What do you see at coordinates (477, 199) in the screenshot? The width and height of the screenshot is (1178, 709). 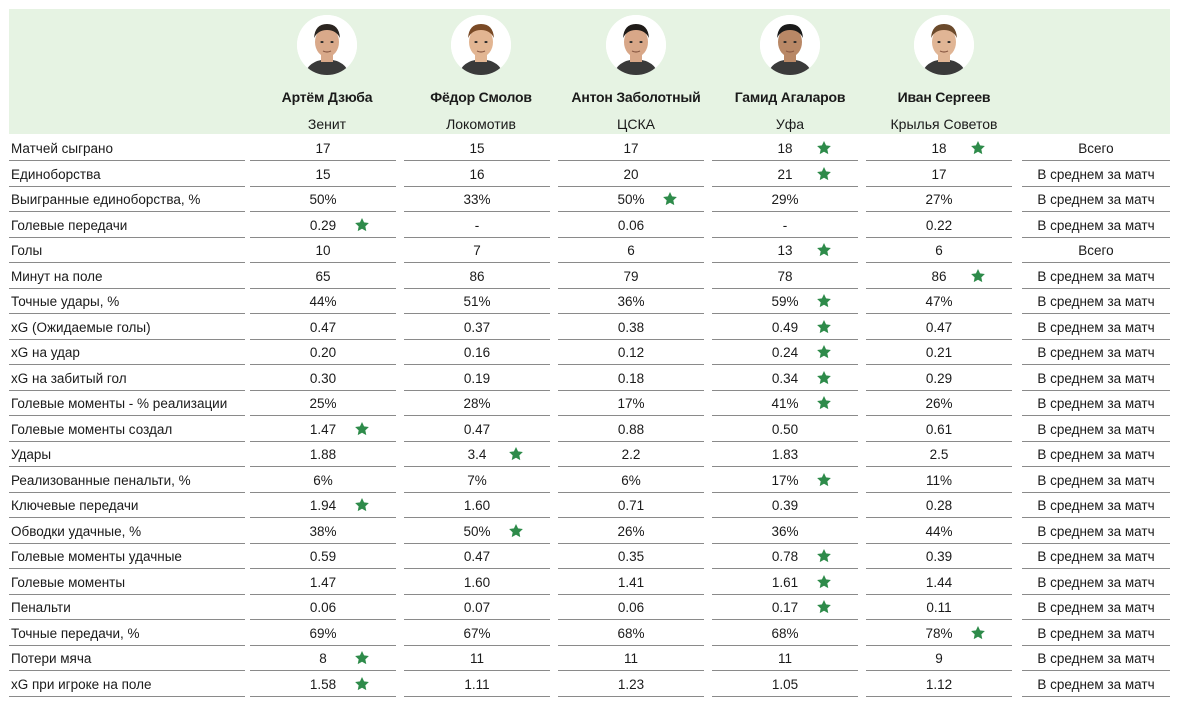 I see `stat-value: 33%` at bounding box center [477, 199].